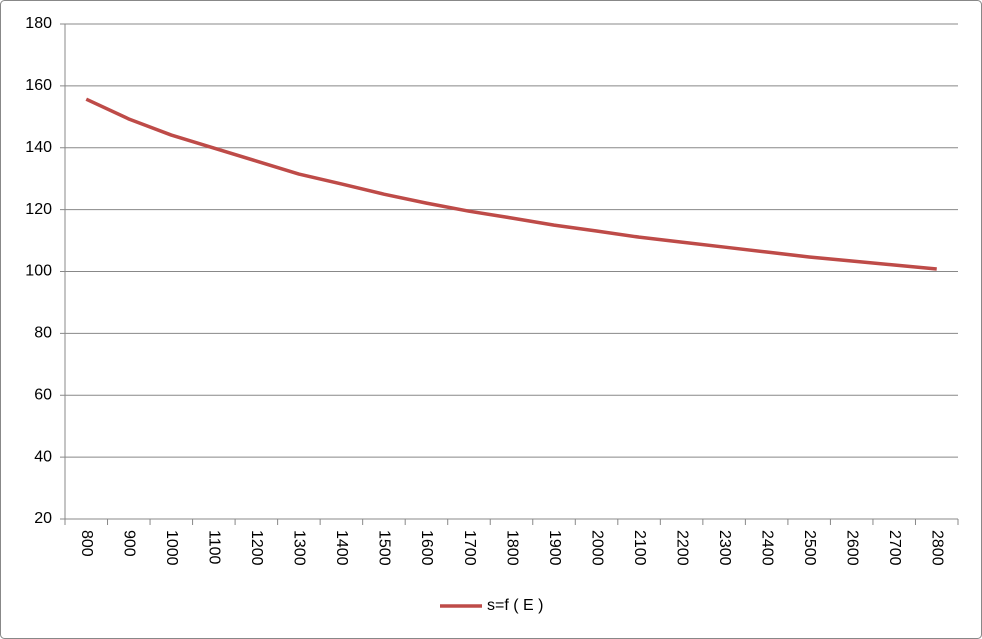  What do you see at coordinates (299, 548) in the screenshot?
I see `x-tick-label: 1300` at bounding box center [299, 548].